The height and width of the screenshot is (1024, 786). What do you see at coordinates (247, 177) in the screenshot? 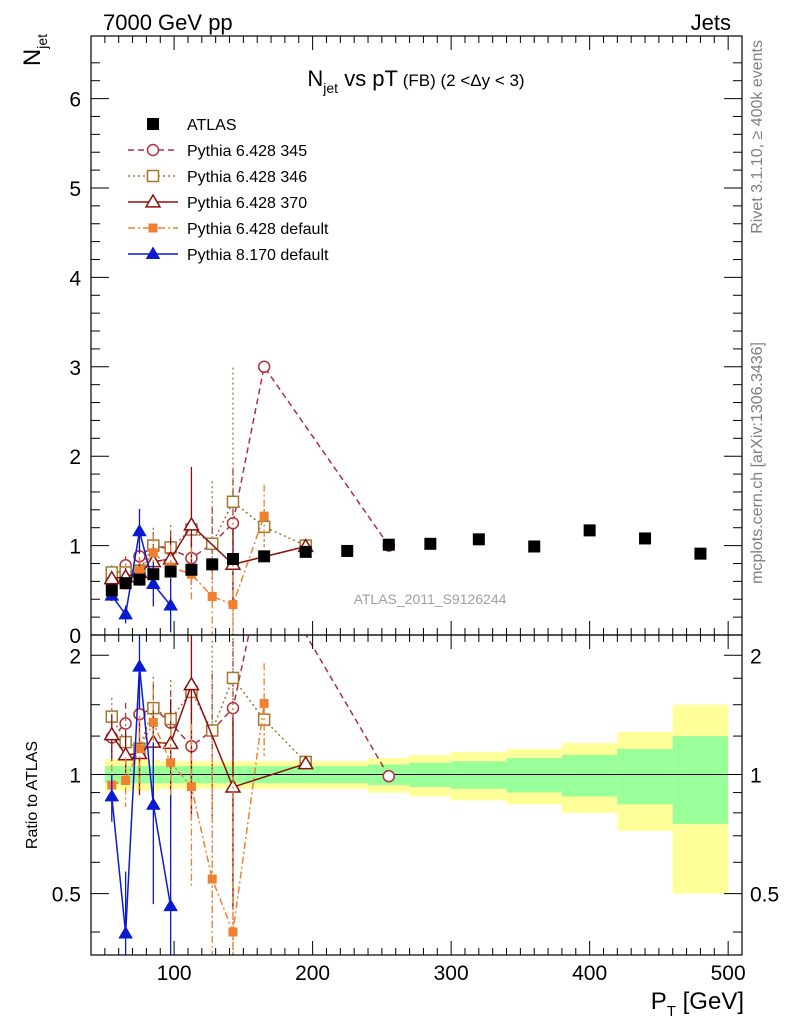
I see `legend-label: Pythia 6.428 346` at bounding box center [247, 177].